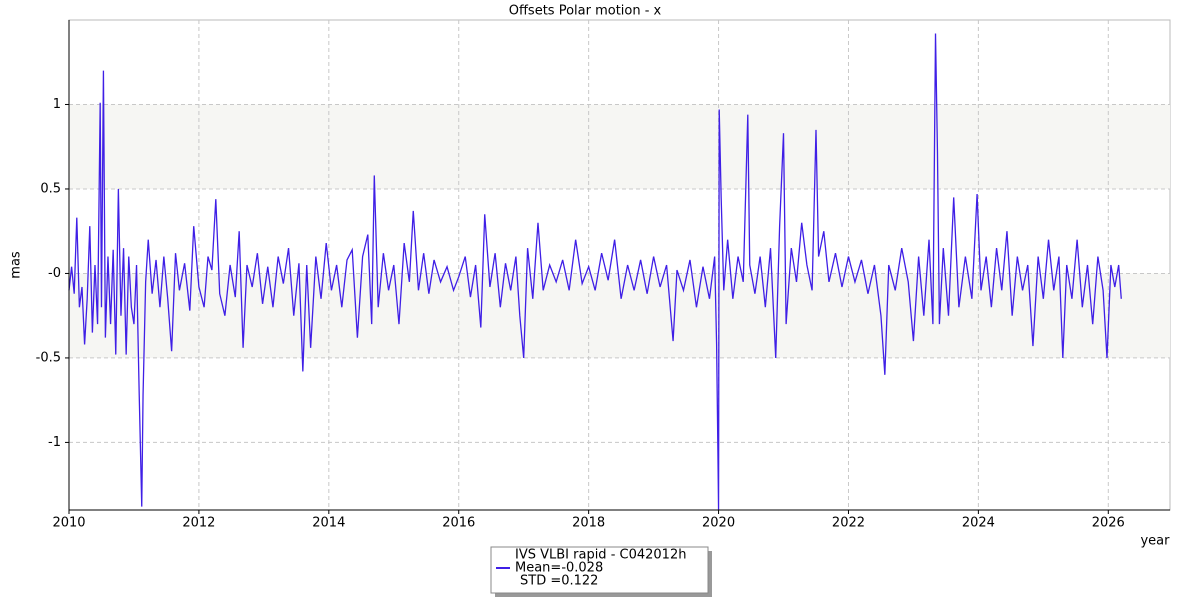 Image resolution: width=1200 pixels, height=600 pixels. Describe the element at coordinates (458, 523) in the screenshot. I see `x-tick-label: 2016` at that location.